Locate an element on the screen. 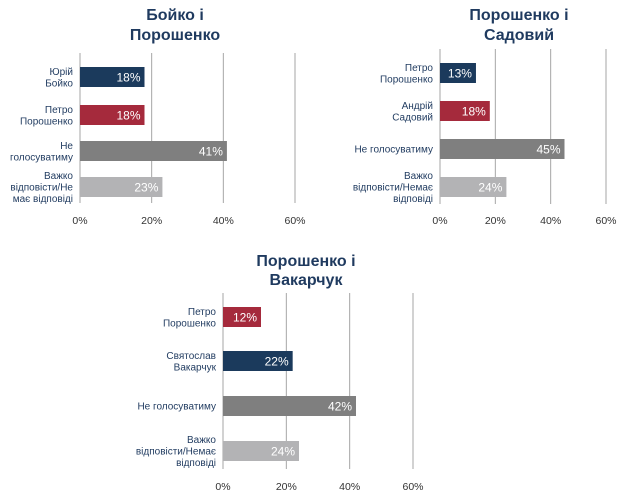  category-label-line: Вакарчук is located at coordinates (195, 367).